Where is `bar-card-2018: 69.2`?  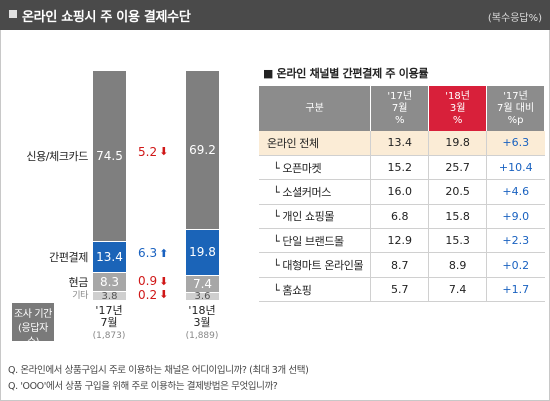 bar-card-2018: 69.2 is located at coordinates (202, 150).